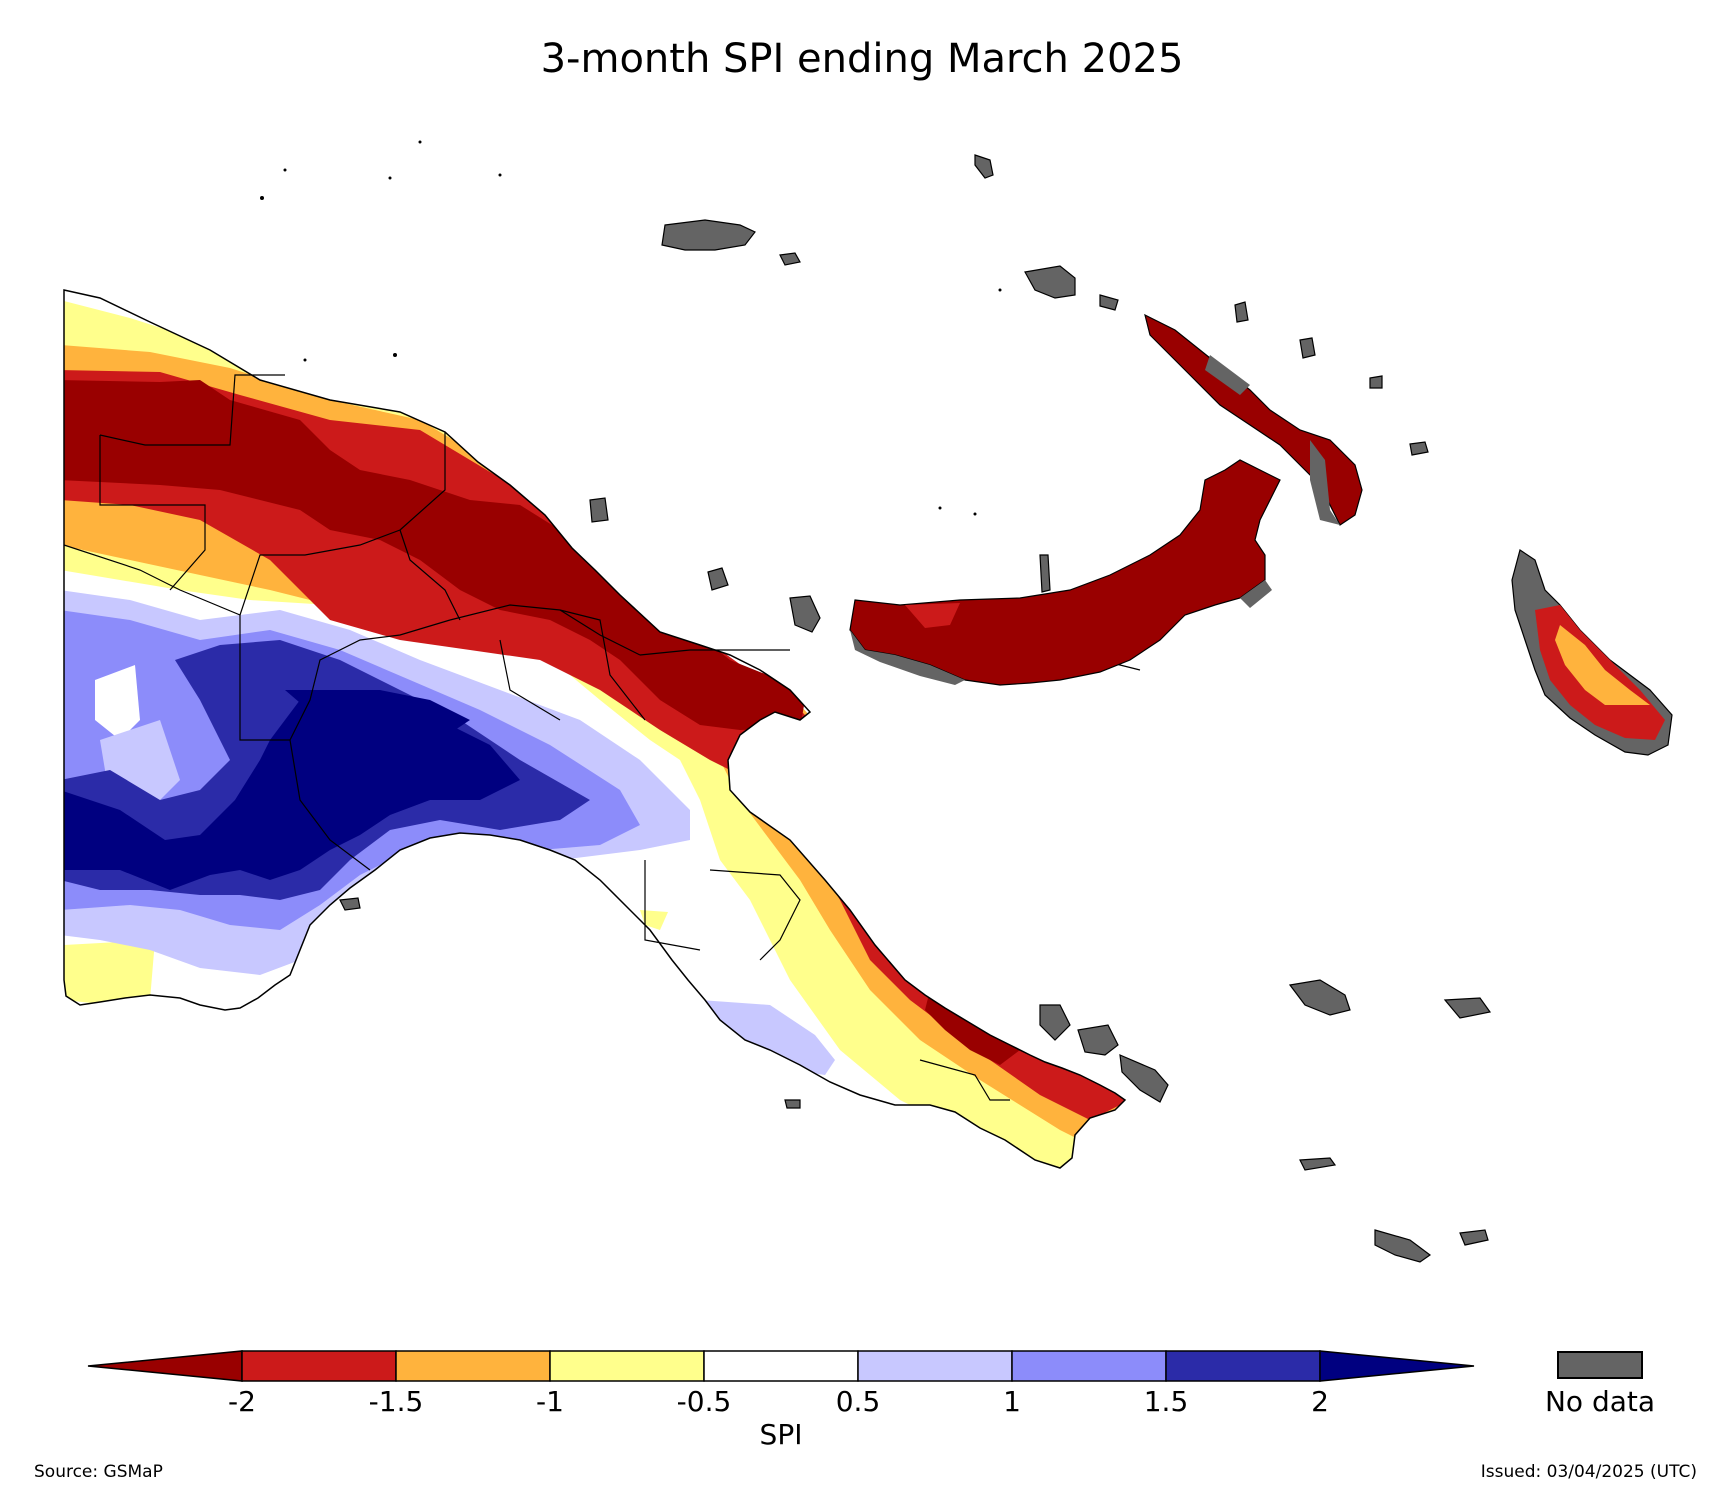 This screenshot has height=1494, width=1724. I want to click on daru-island, so click(350, 904).